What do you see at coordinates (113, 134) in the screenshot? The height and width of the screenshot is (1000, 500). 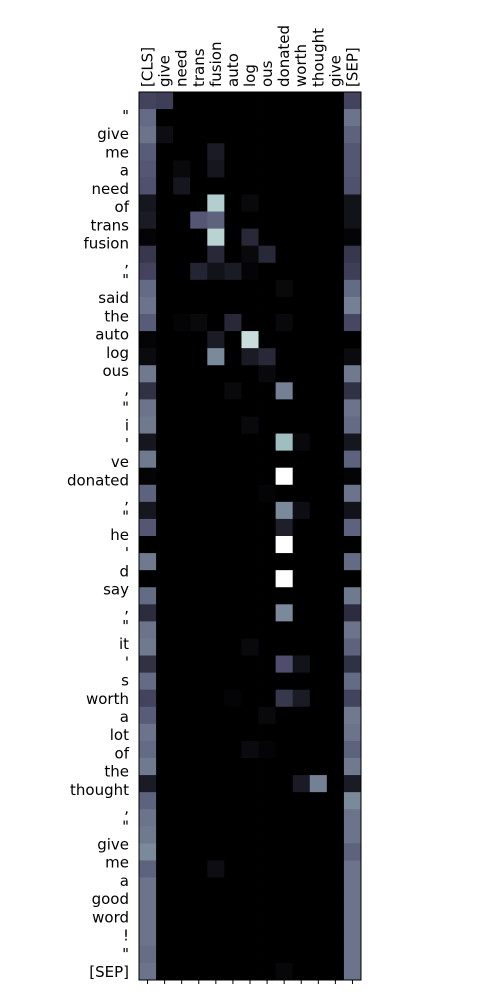 I see `y-tick-label: give` at bounding box center [113, 134].